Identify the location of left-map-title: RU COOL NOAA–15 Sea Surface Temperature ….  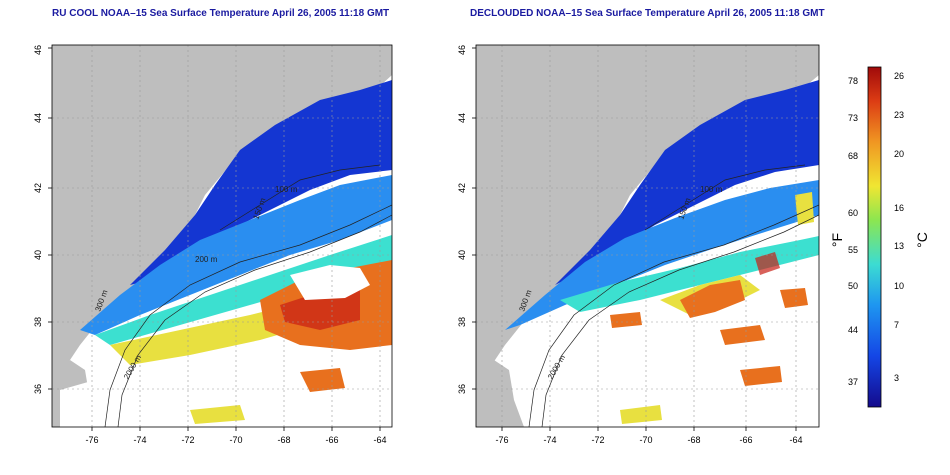
(221, 13).